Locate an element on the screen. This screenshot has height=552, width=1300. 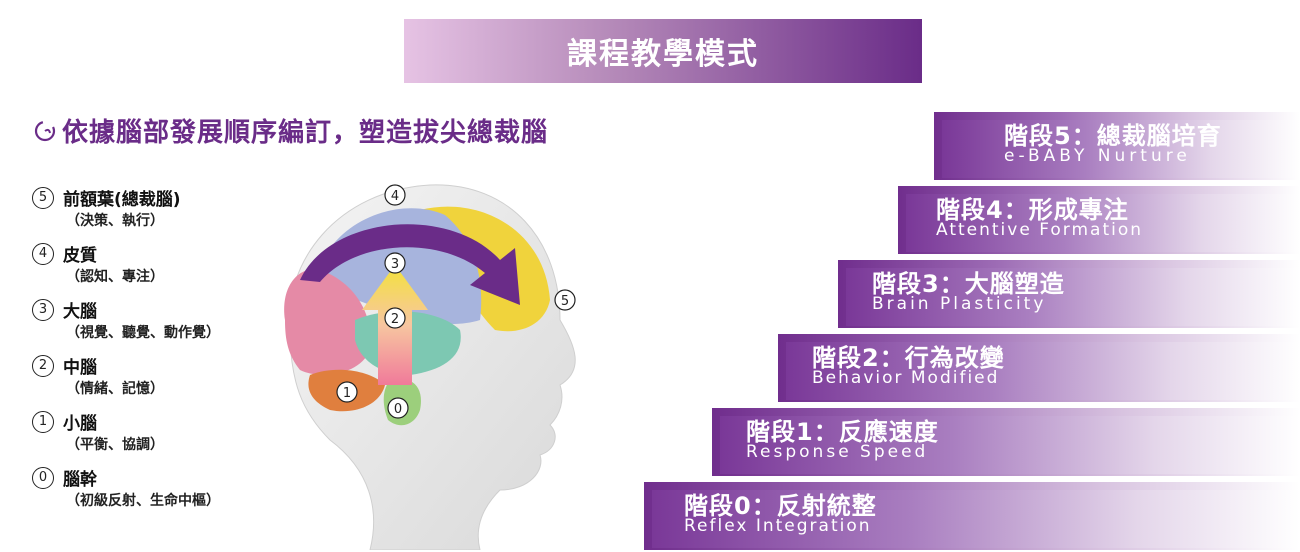
stage-title: 階段5：總裁腦培育 is located at coordinates (1113, 136).